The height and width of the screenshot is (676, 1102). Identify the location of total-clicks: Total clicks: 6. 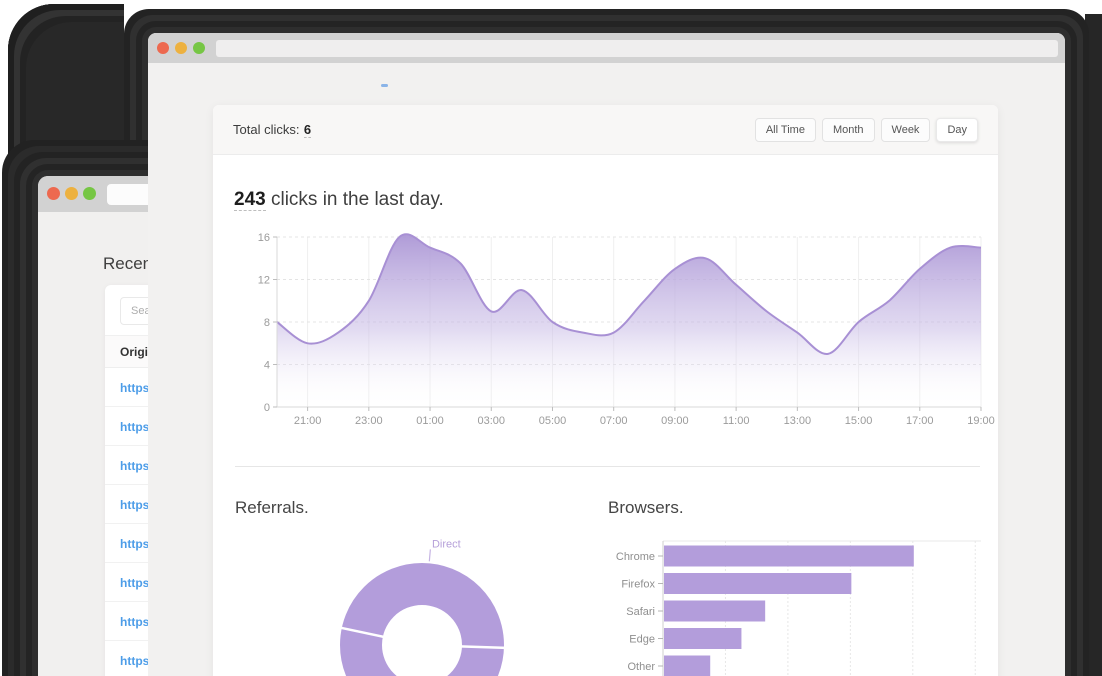
(272, 130).